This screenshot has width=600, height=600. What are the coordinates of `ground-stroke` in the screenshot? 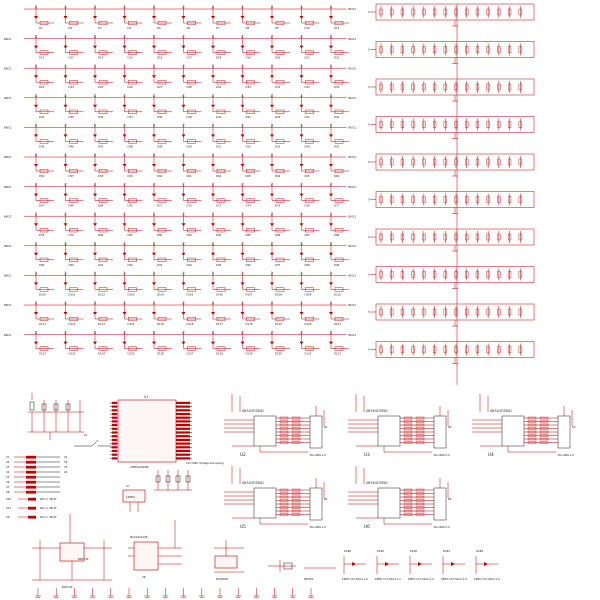 It's located at (129, 593).